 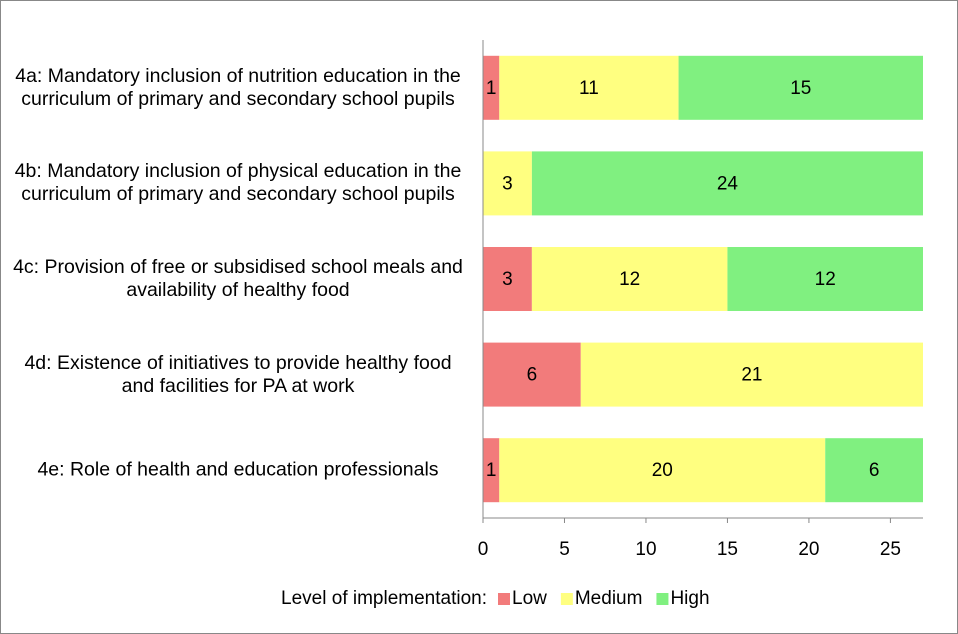 What do you see at coordinates (483, 549) in the screenshot?
I see `x-tick-label: 0` at bounding box center [483, 549].